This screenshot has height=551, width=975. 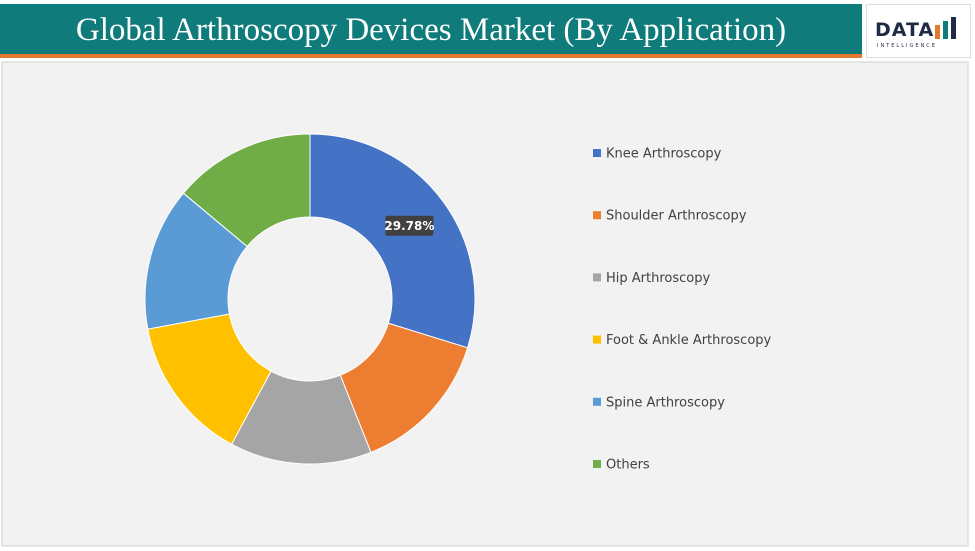 I want to click on logo-icon, so click(x=945, y=28).